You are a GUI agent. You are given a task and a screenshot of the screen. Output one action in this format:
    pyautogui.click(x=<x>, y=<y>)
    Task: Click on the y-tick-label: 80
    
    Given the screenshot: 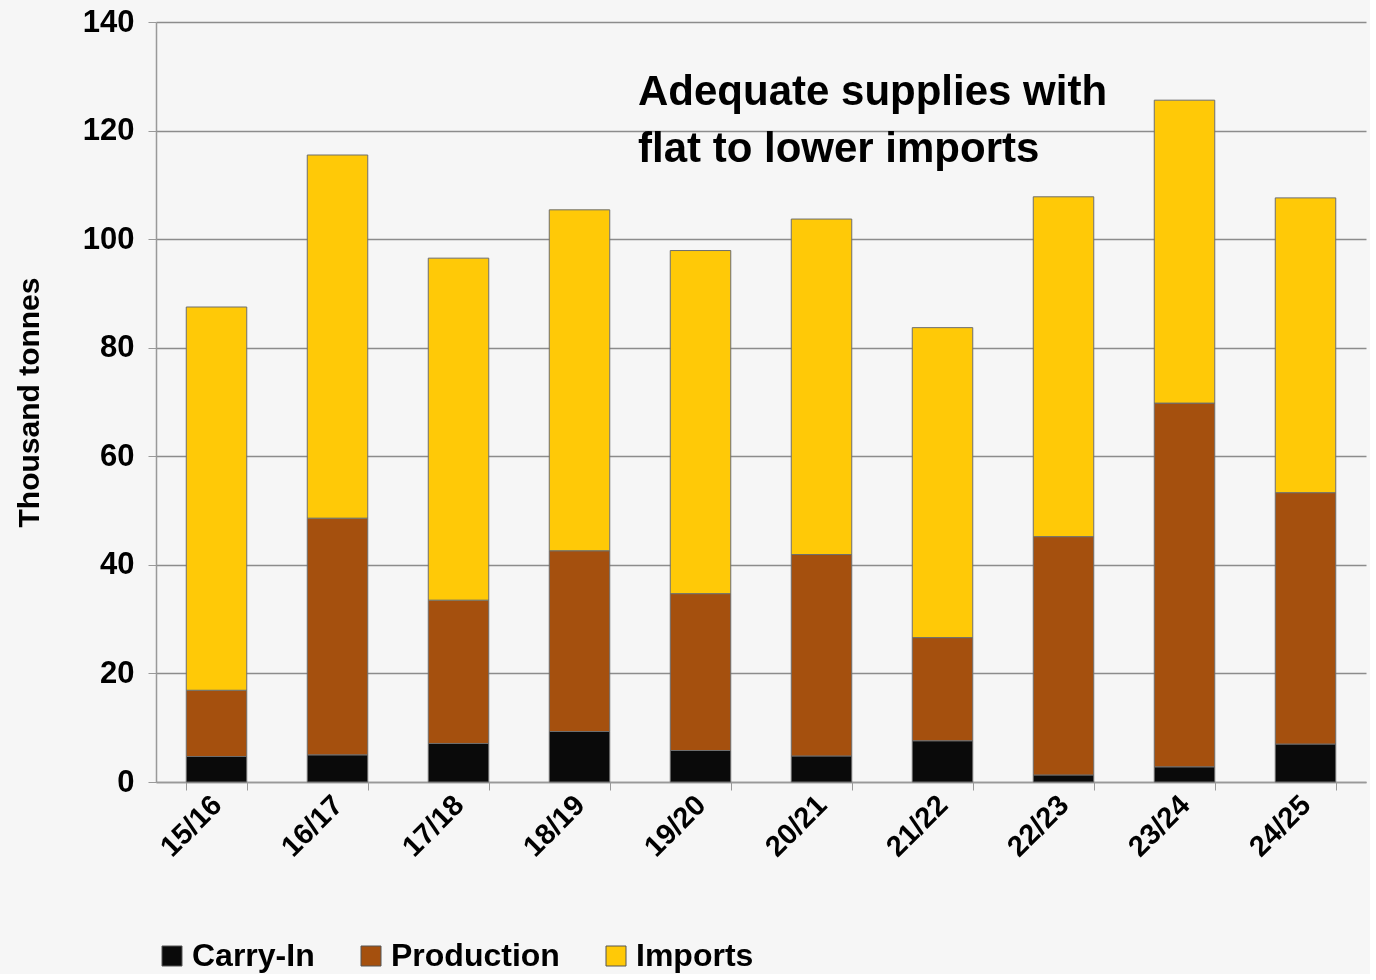 What is the action you would take?
    pyautogui.click(x=117, y=347)
    